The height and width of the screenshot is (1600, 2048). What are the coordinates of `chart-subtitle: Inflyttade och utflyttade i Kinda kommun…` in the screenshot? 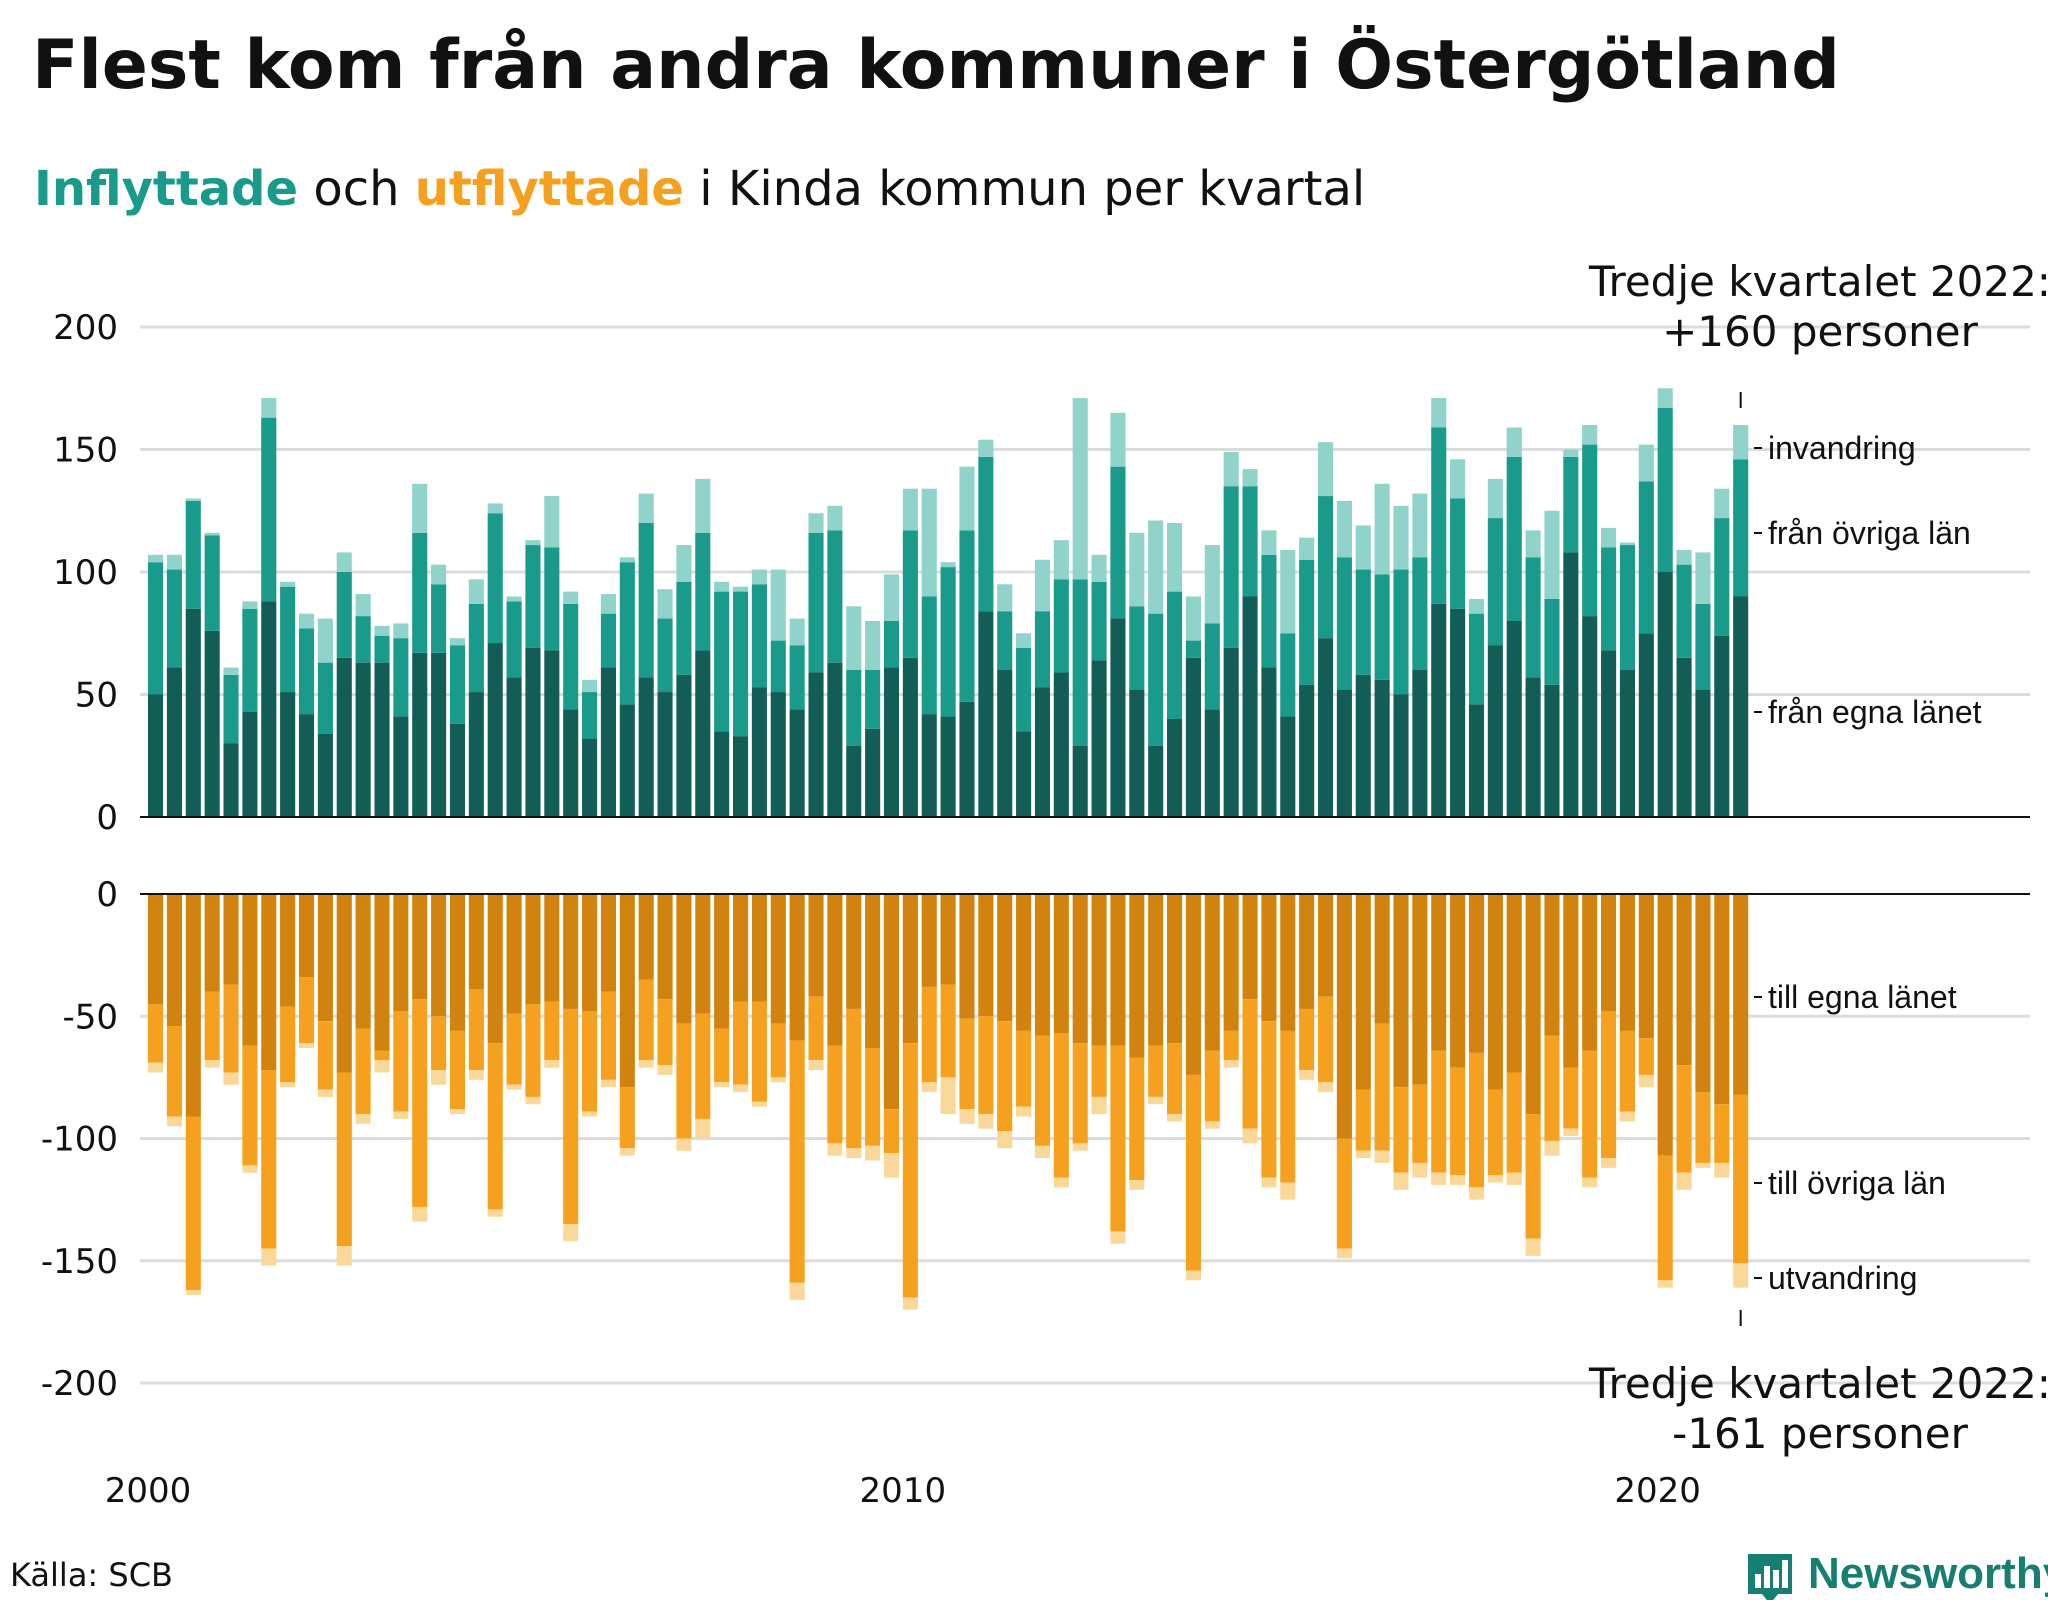 It's located at (699, 189).